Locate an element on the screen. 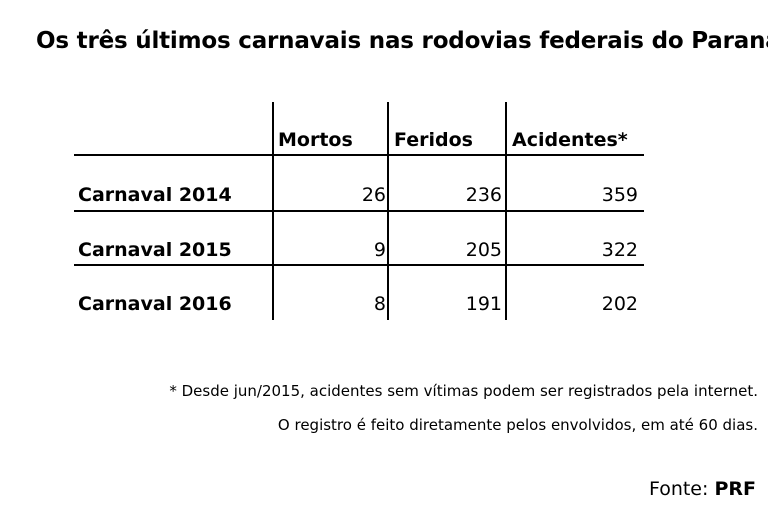  row-label-2014: Carnaval 2014 is located at coordinates (155, 195).